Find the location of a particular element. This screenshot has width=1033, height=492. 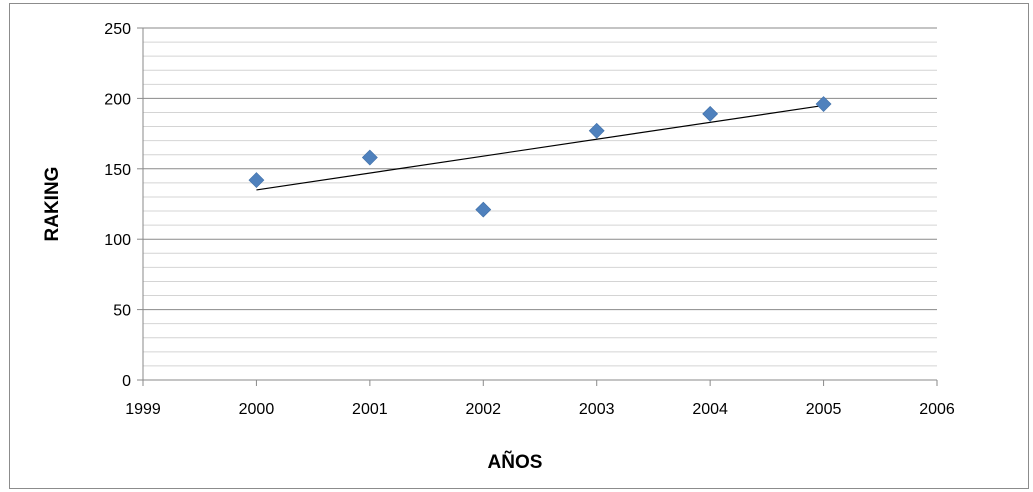

y-tick-labels: 0 50 100 150 200 250 is located at coordinates (117, 205).